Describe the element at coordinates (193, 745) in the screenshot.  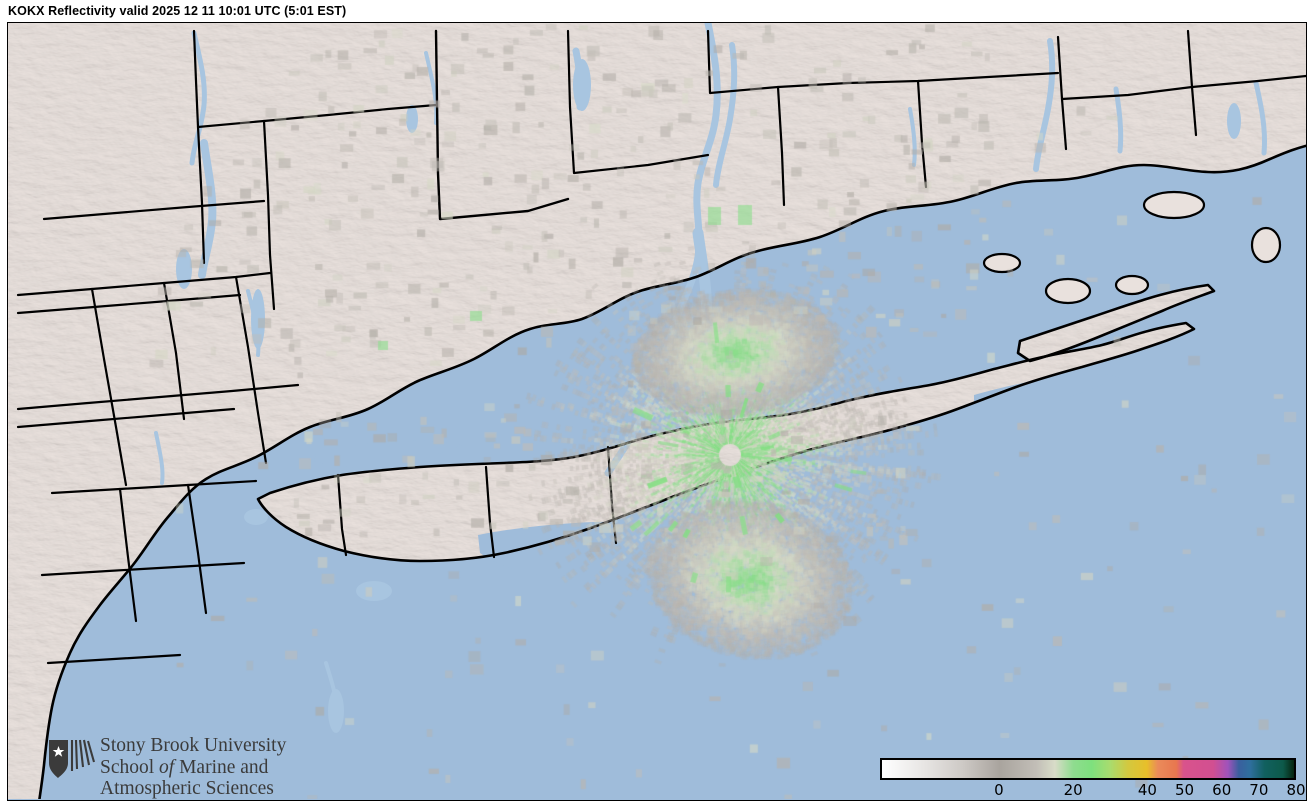
I see `logo-line-1: Stony Brook University` at that location.